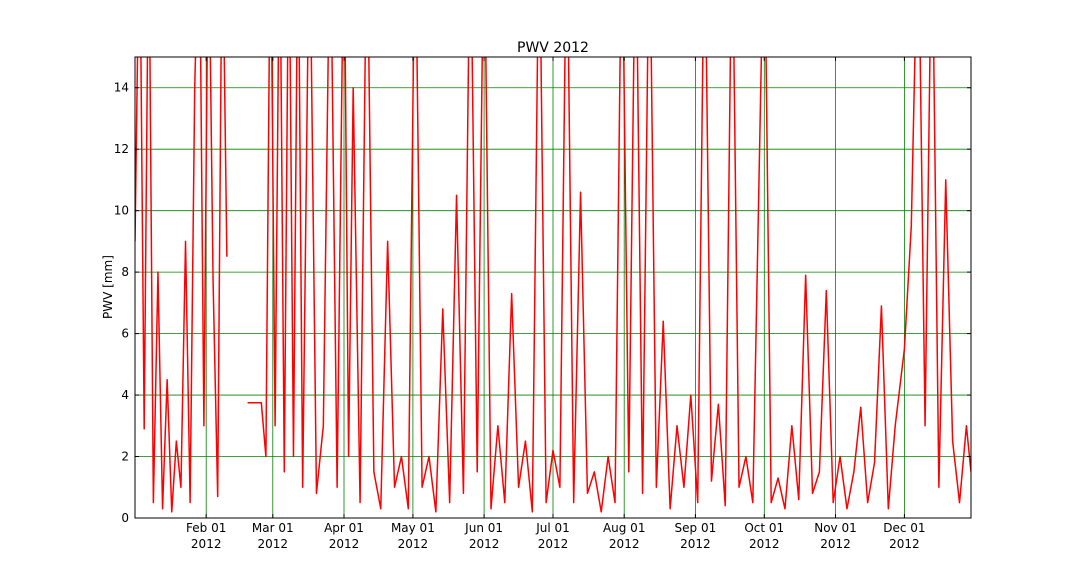 This screenshot has width=1080, height=576. What do you see at coordinates (483, 536) in the screenshot?
I see `x-tick-label: Jun 01 2012` at bounding box center [483, 536].